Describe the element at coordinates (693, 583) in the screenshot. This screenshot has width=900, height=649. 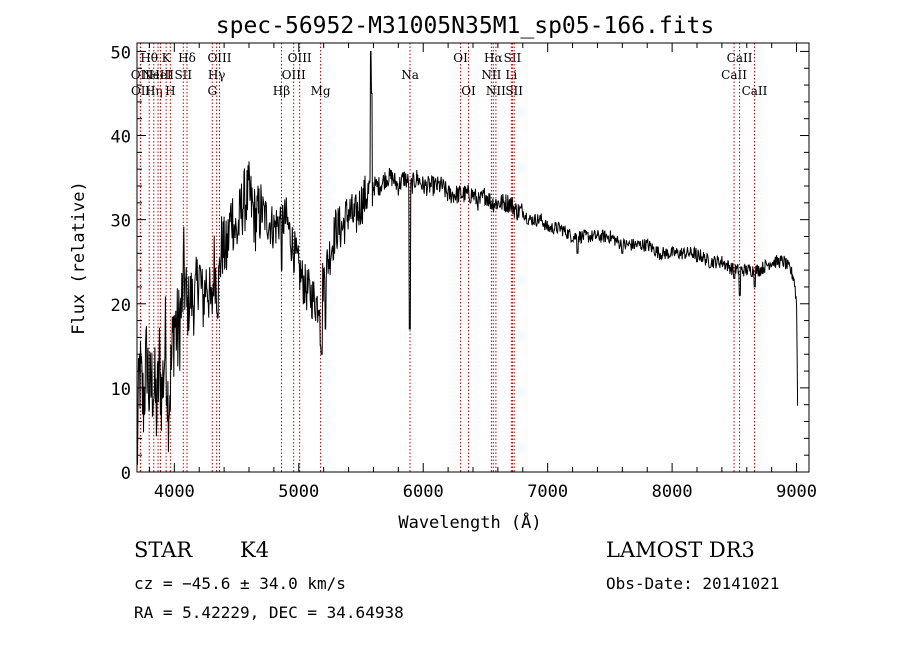
I see `obs-date-text: Obs-Date: 20141021` at that location.